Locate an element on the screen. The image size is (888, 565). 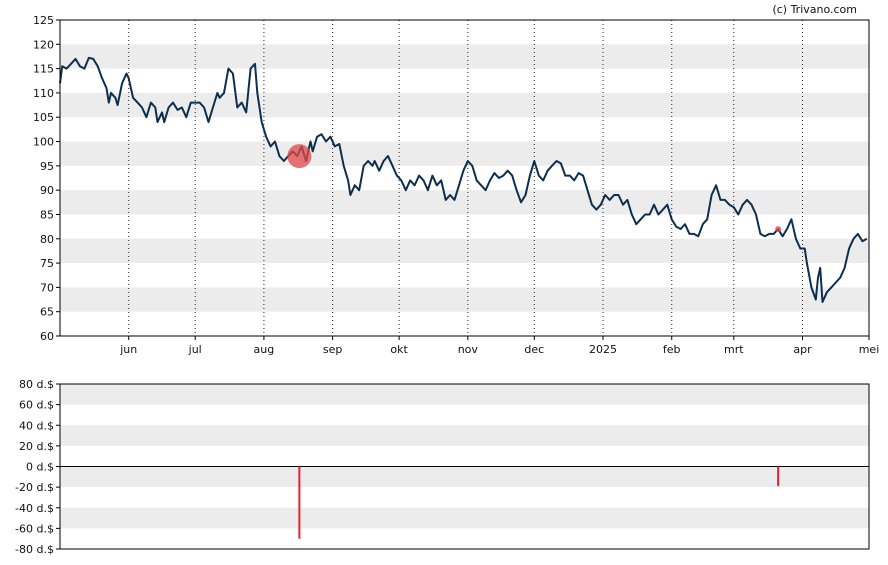
volume-y-tick-label: 60 d.$ is located at coordinates (36, 405).